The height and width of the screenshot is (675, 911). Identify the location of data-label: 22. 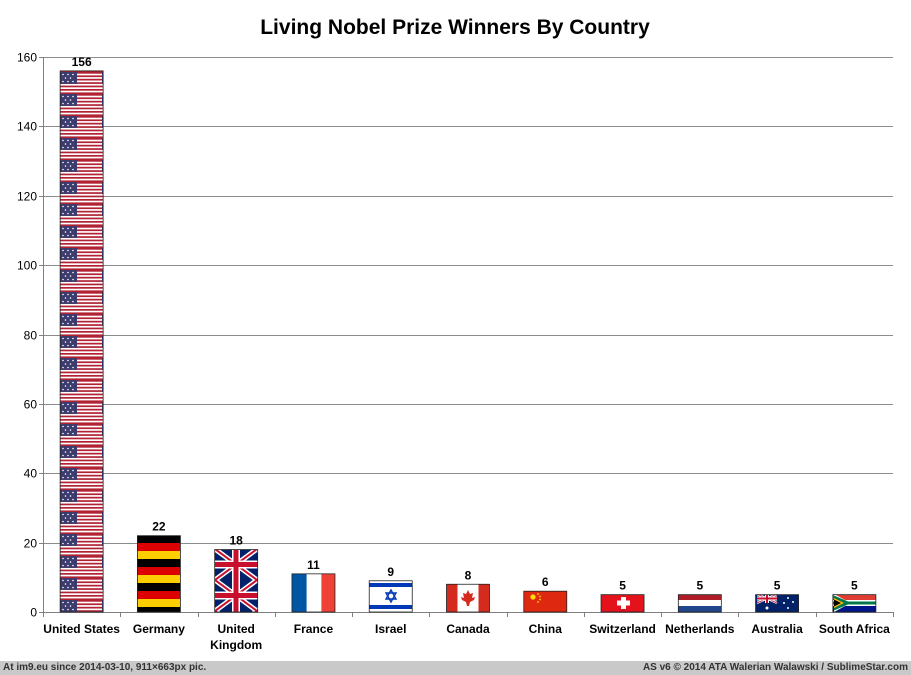
(159, 527).